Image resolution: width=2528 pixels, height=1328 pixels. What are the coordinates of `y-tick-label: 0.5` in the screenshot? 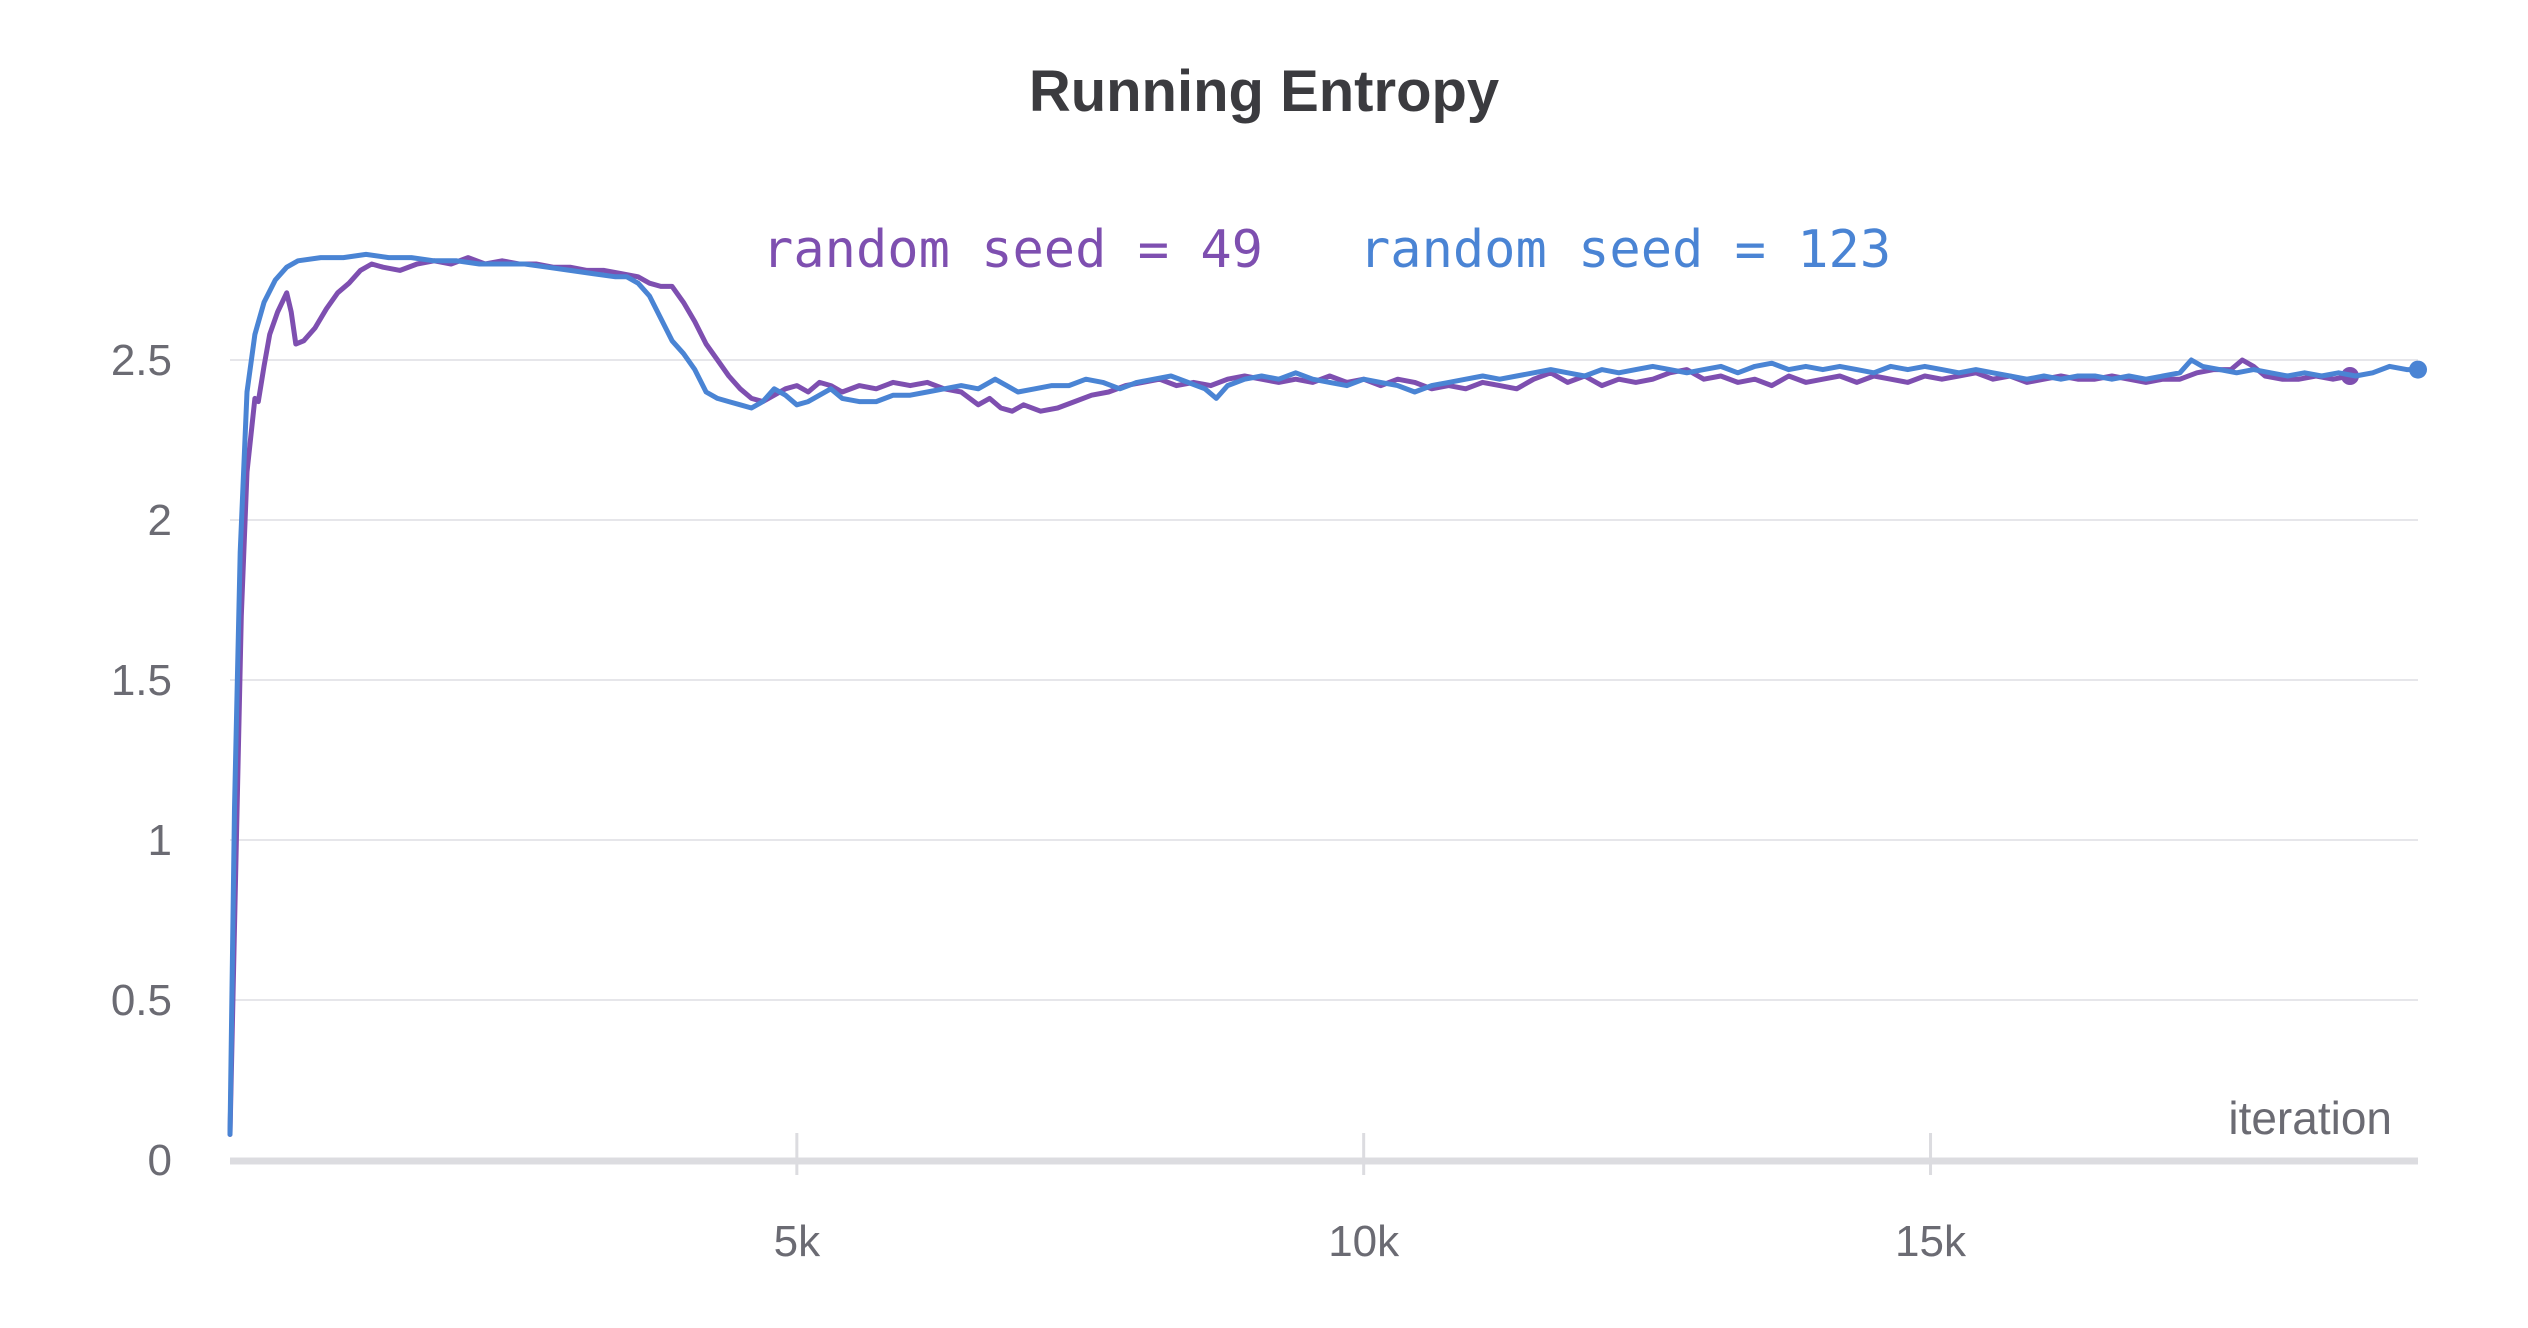 It's located at (141, 1000).